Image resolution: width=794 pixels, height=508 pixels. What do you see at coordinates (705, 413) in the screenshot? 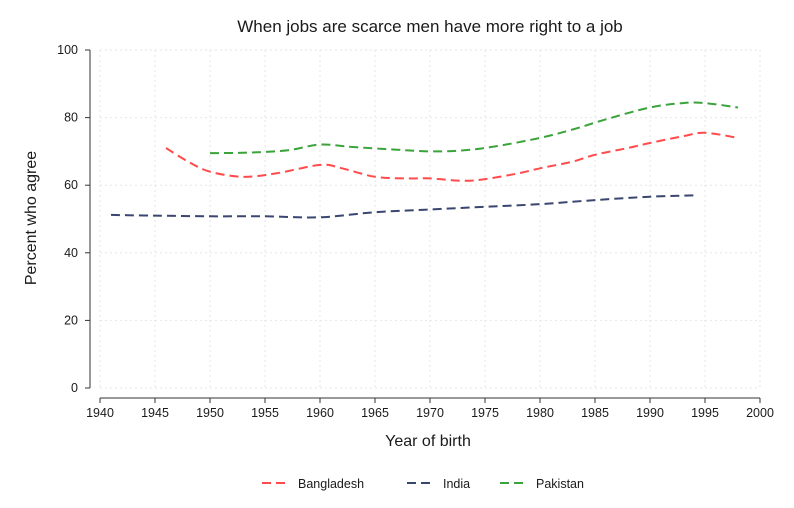
I see `x-tick-label: 1995` at bounding box center [705, 413].